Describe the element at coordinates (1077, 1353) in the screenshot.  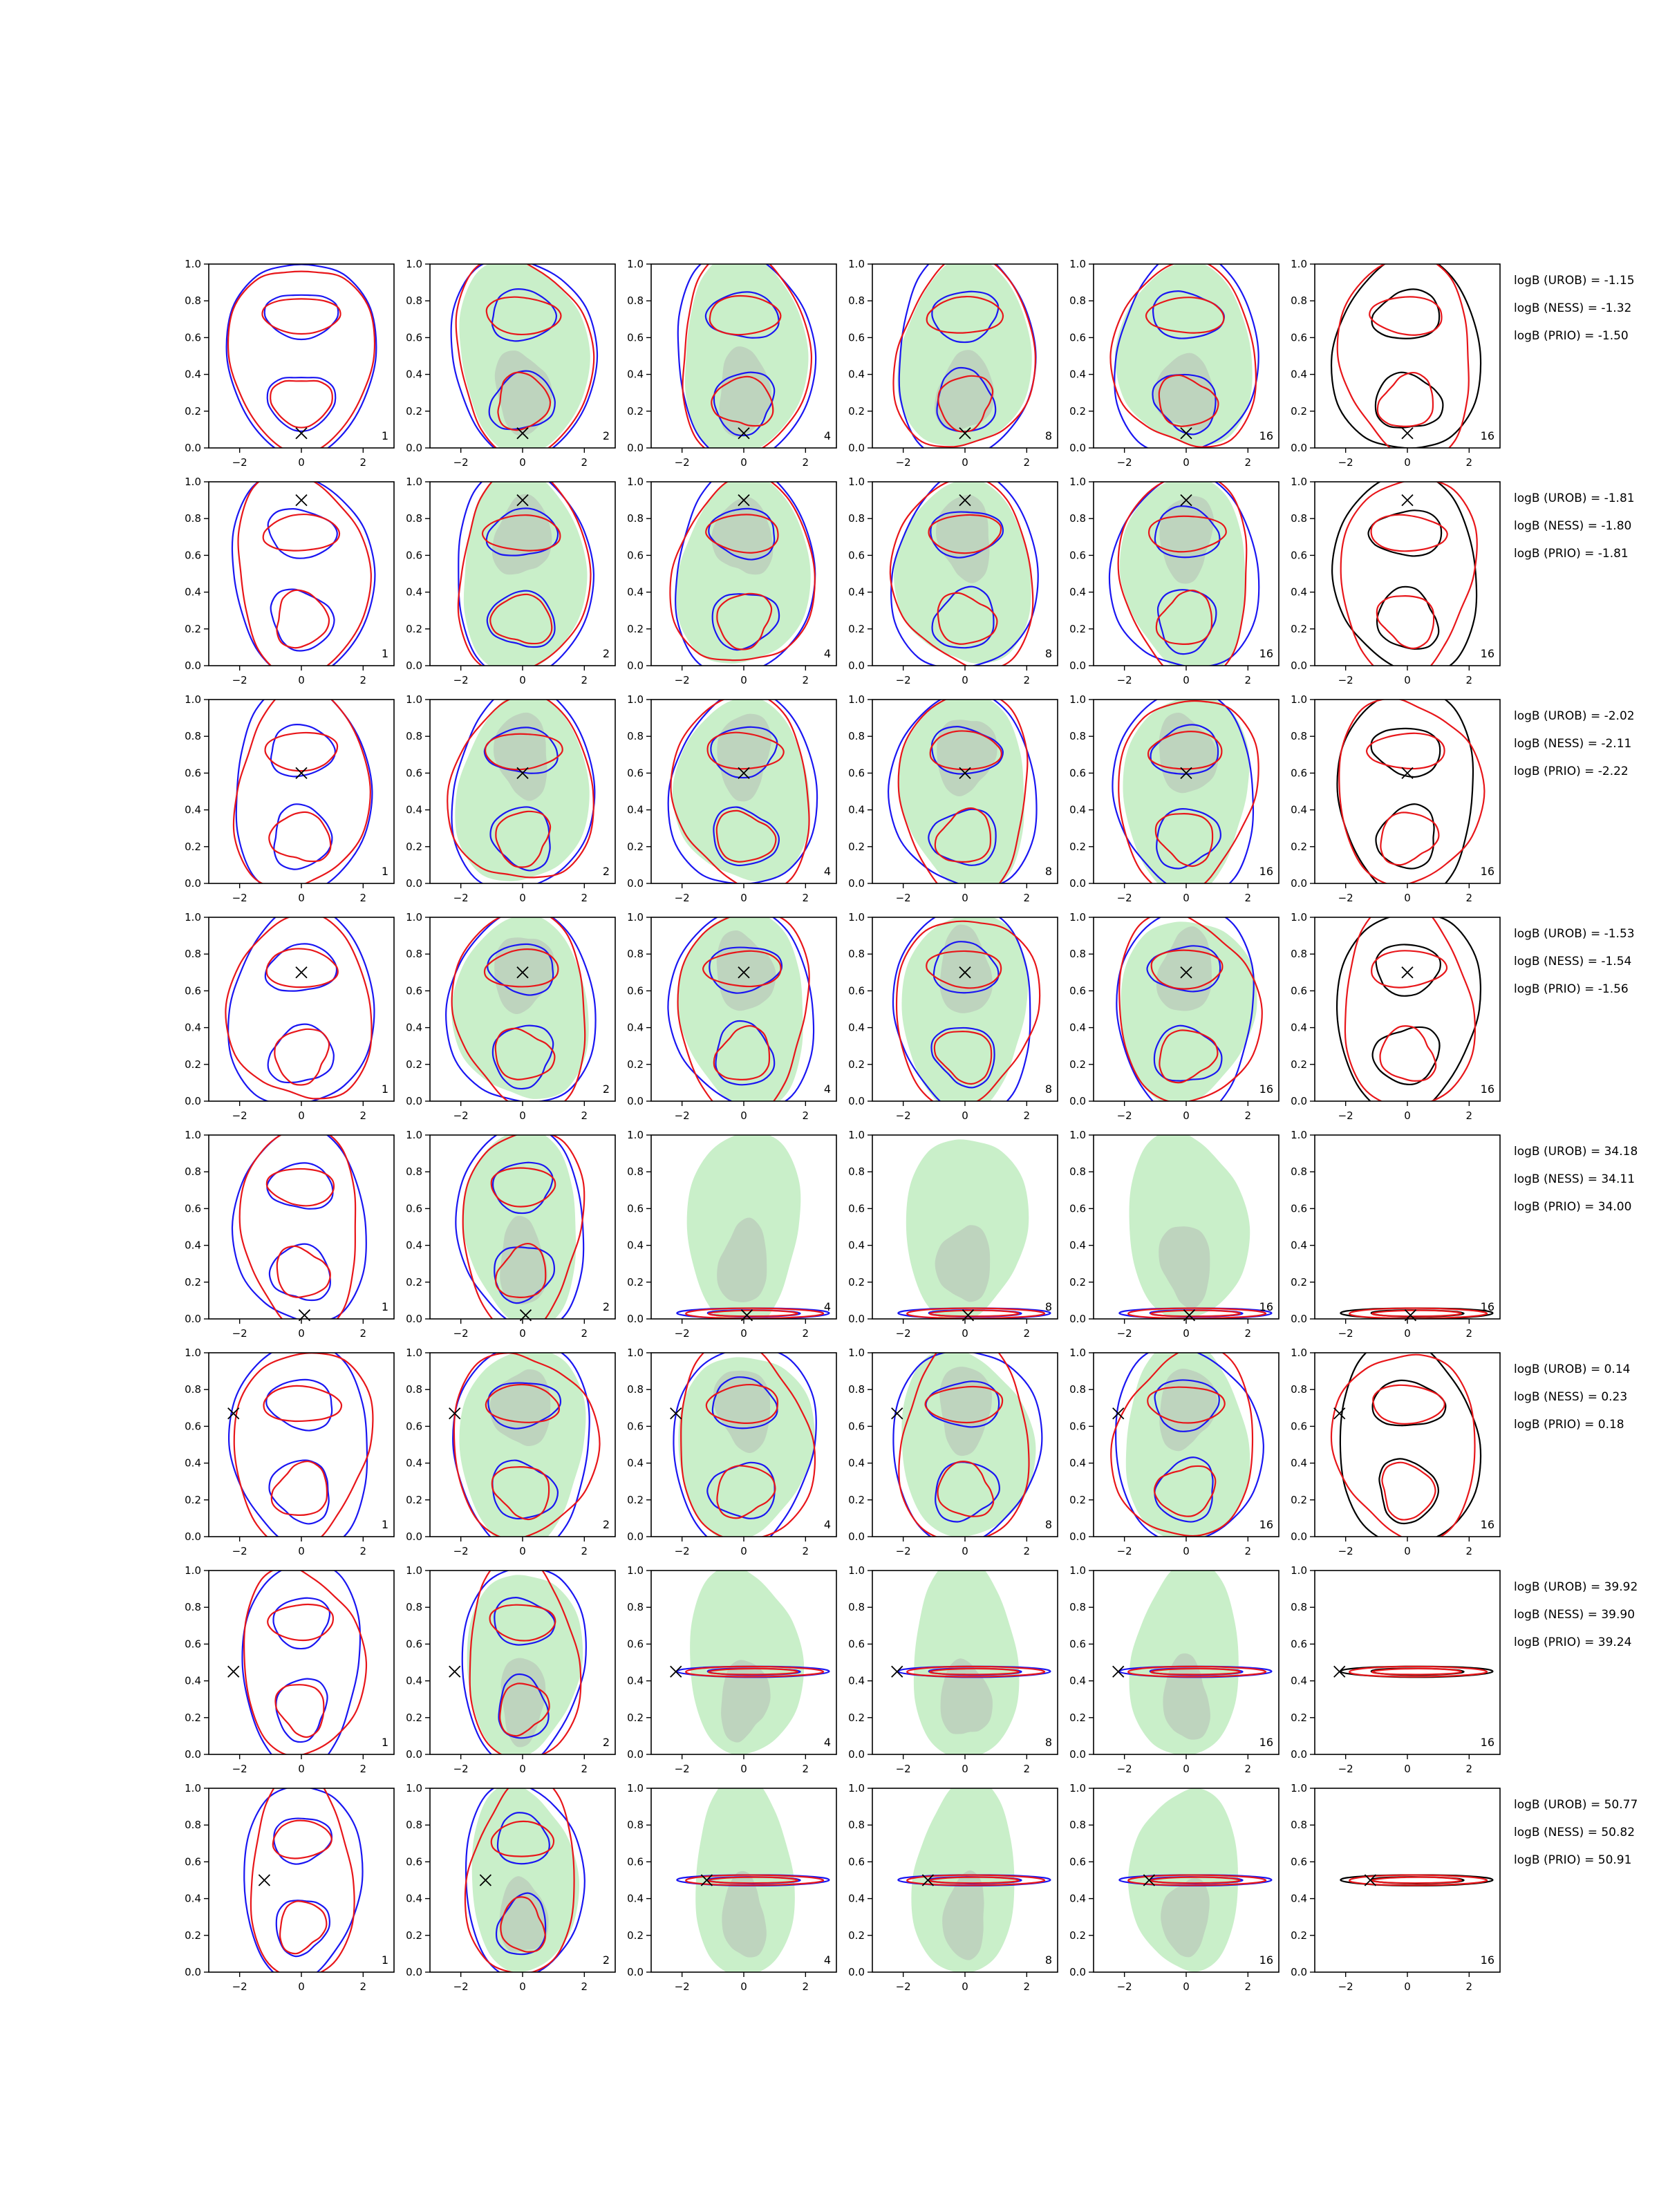
I see `y-tick-label: 1.0` at that location.